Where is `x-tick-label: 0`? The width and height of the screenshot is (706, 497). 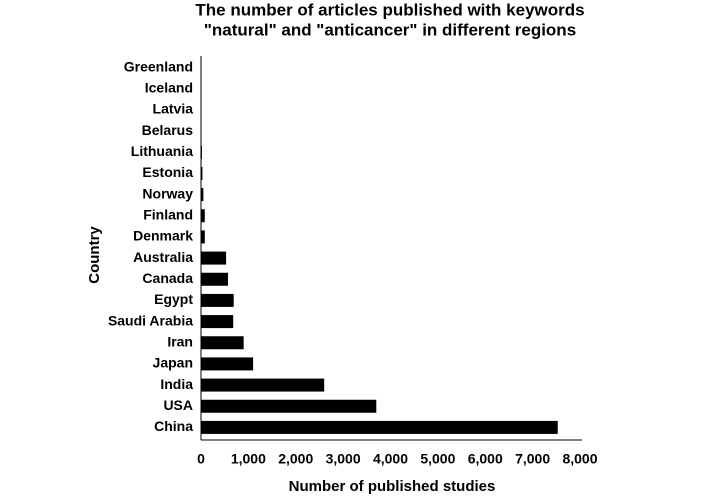 x-tick-label: 0 is located at coordinates (201, 459).